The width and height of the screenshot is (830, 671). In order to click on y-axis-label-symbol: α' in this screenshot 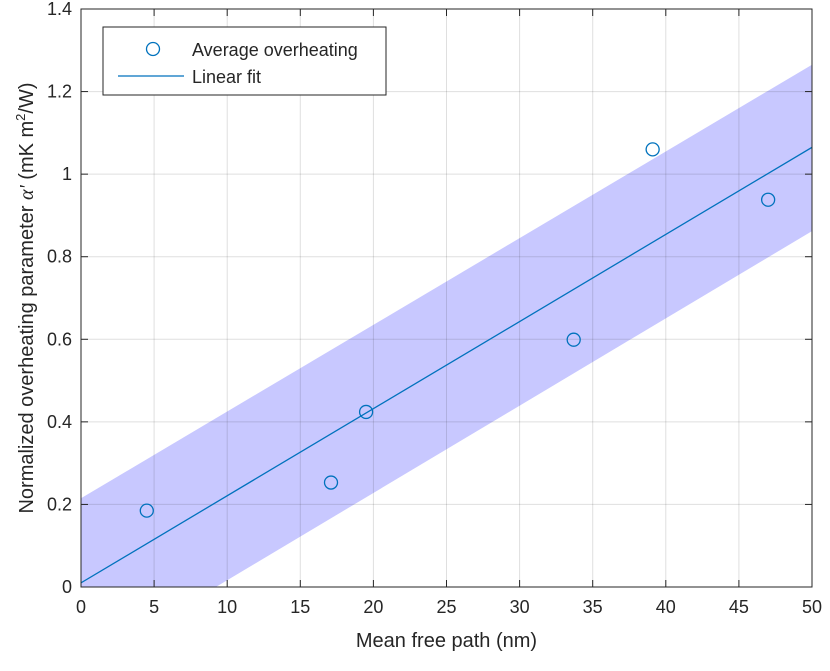, I will do `click(27, 192)`.